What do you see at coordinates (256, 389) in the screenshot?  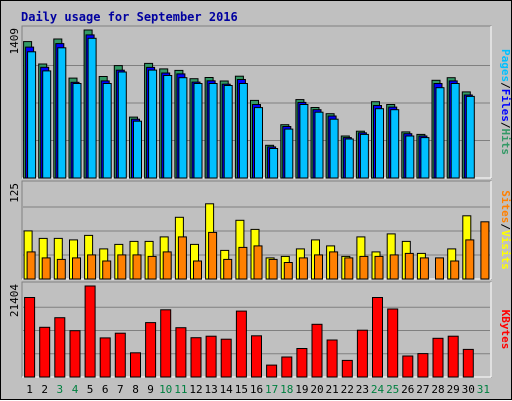 I see `day-label-16: 16` at bounding box center [256, 389].